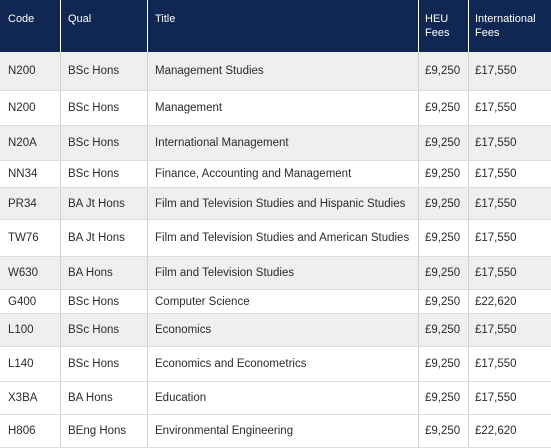 This screenshot has width=551, height=448. What do you see at coordinates (505, 19) in the screenshot?
I see `column-header-intl-line1: International` at bounding box center [505, 19].